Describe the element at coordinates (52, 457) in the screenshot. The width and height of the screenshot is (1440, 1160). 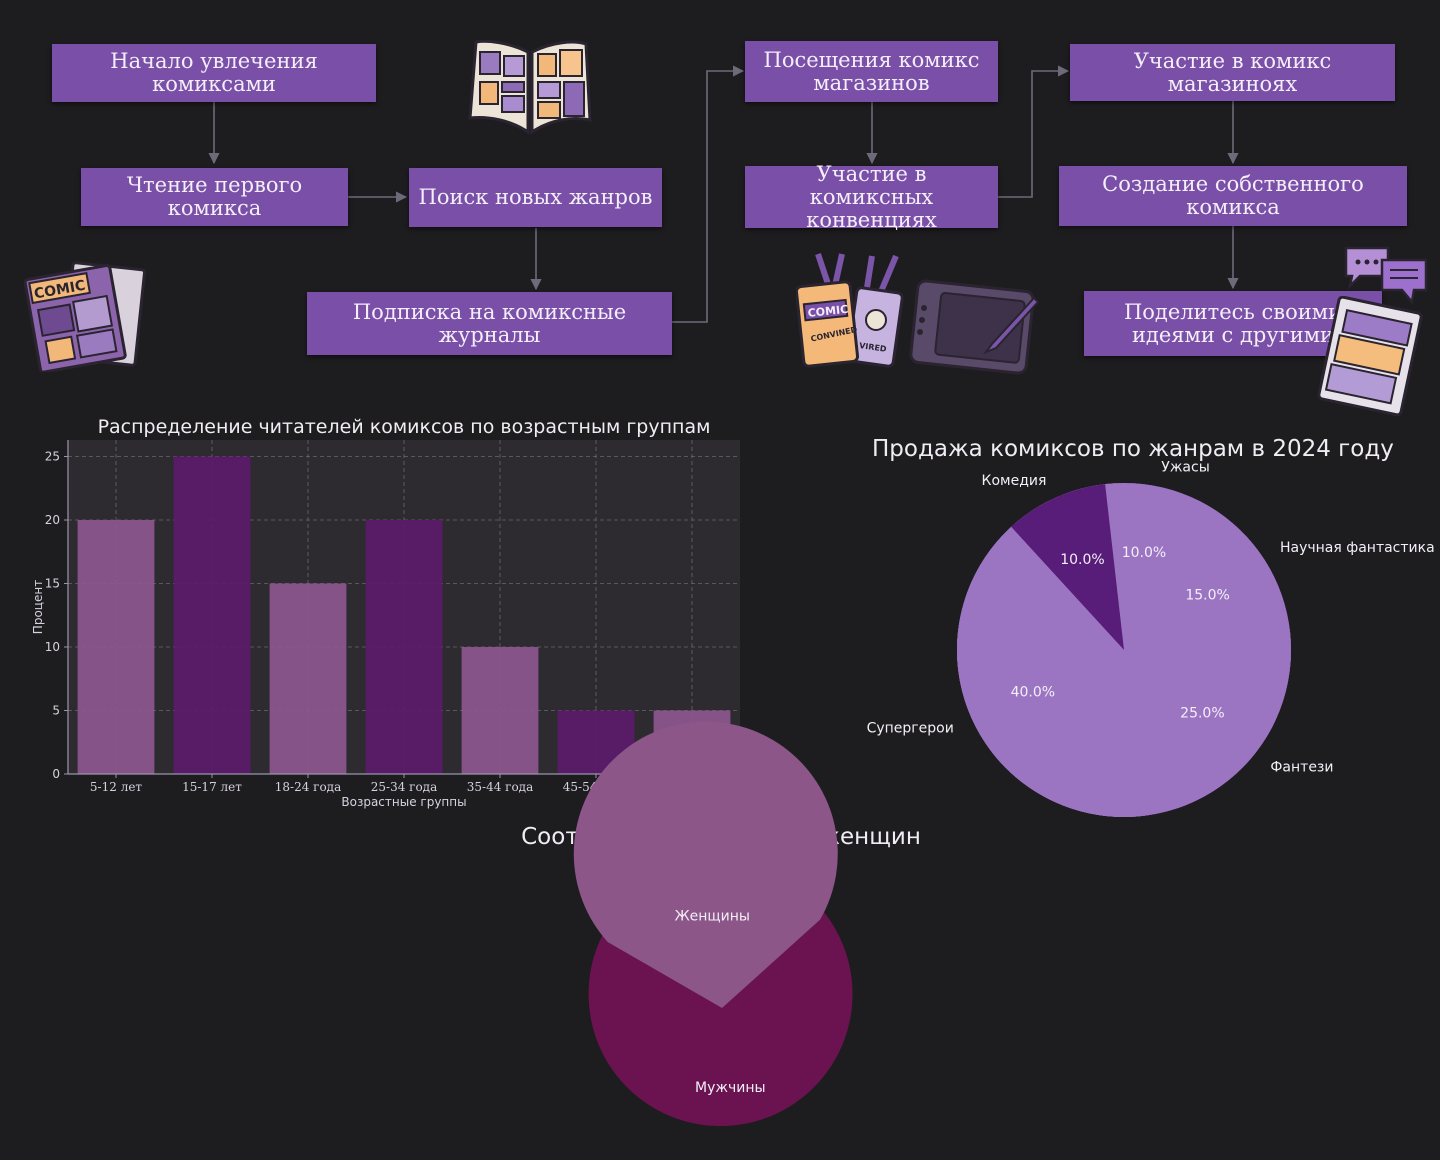
I see `y-tick-label: 25` at that location.